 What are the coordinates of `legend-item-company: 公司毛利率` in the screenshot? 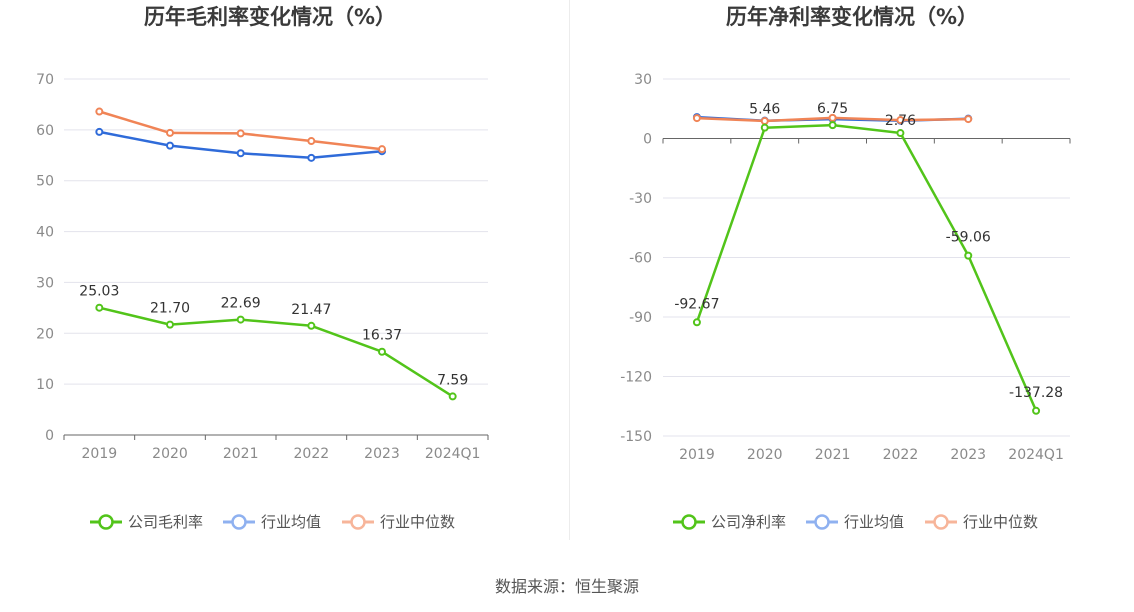 It's located at (146, 522).